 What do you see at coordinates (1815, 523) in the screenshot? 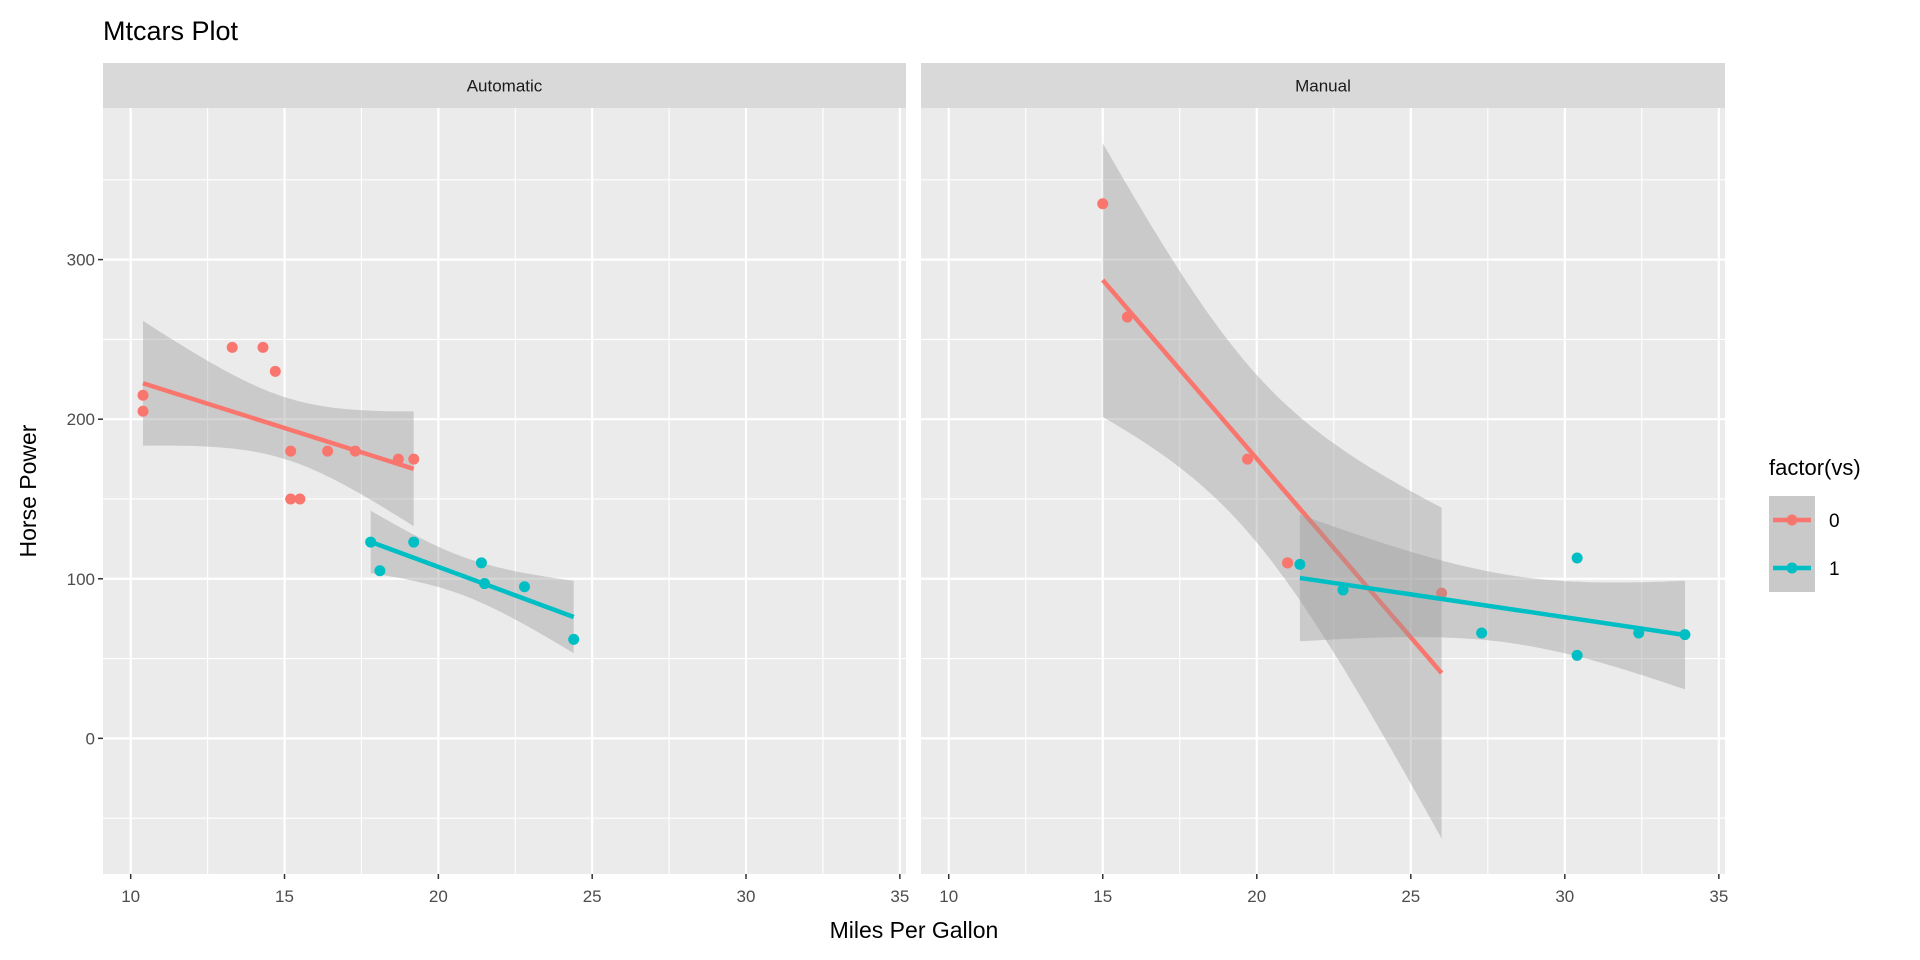
I see `legend: factor(vs) 0 1` at bounding box center [1815, 523].